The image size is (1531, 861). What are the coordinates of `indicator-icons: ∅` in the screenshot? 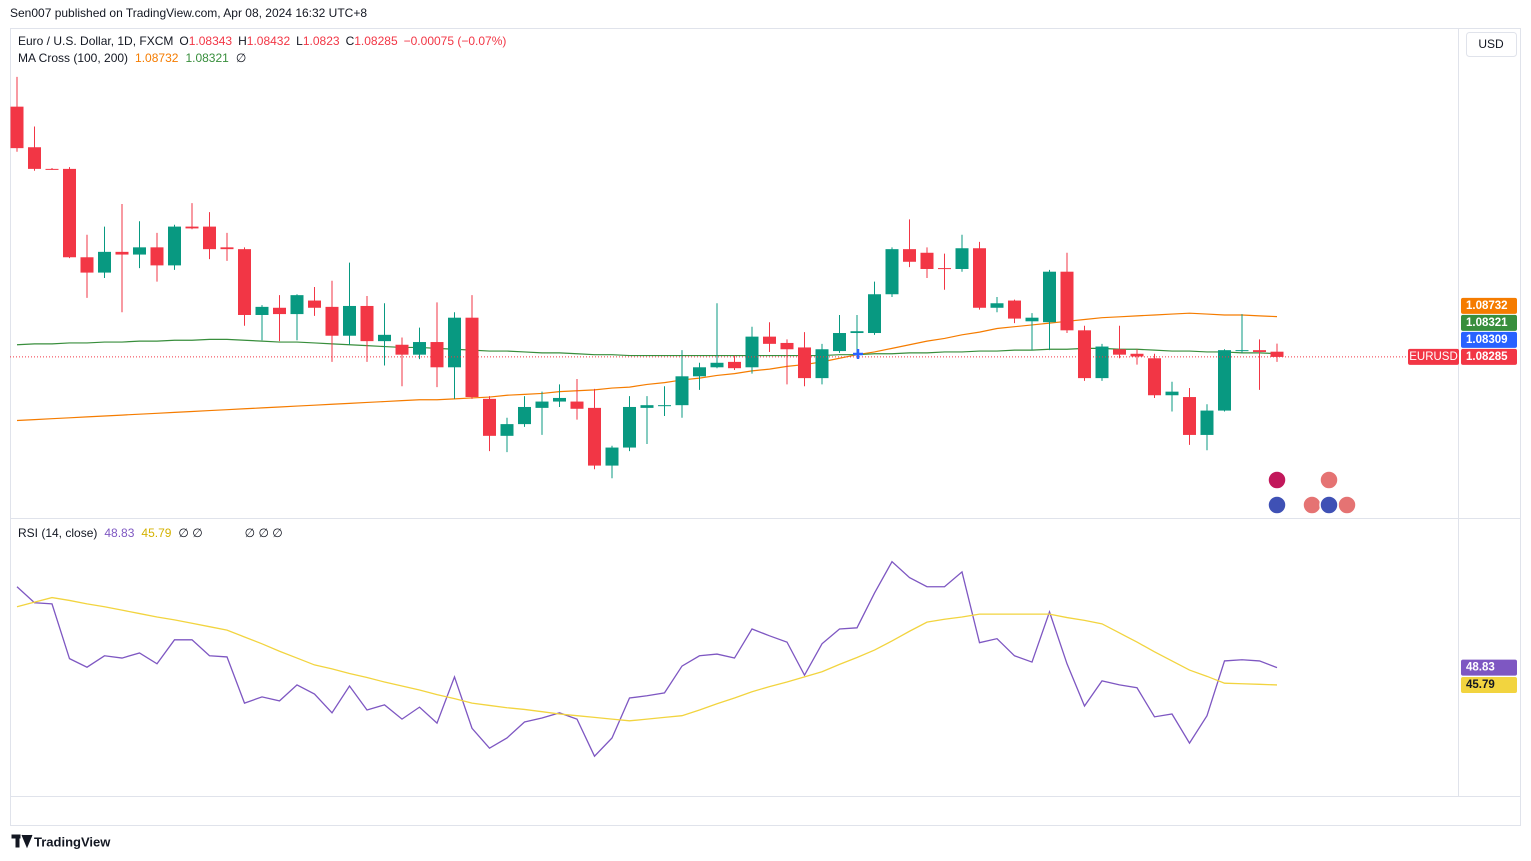 It's located at (241, 58).